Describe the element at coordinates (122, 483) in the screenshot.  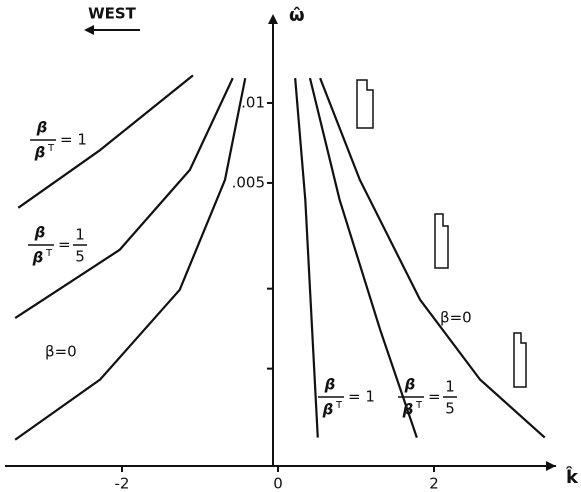
I see `x-tick-label: -2` at that location.